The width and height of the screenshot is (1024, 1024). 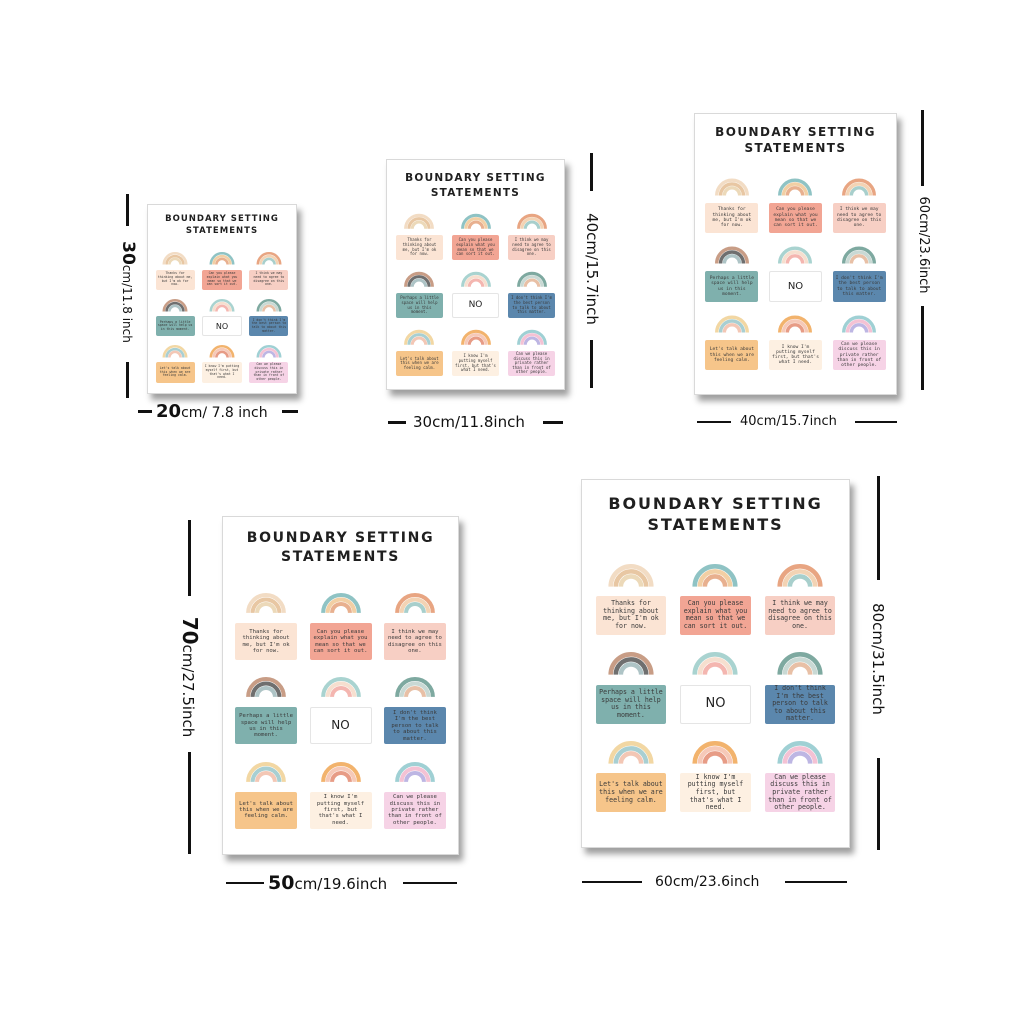 What do you see at coordinates (707, 882) in the screenshot?
I see `size-label-width-60: 60cm/23.6inch` at bounding box center [707, 882].